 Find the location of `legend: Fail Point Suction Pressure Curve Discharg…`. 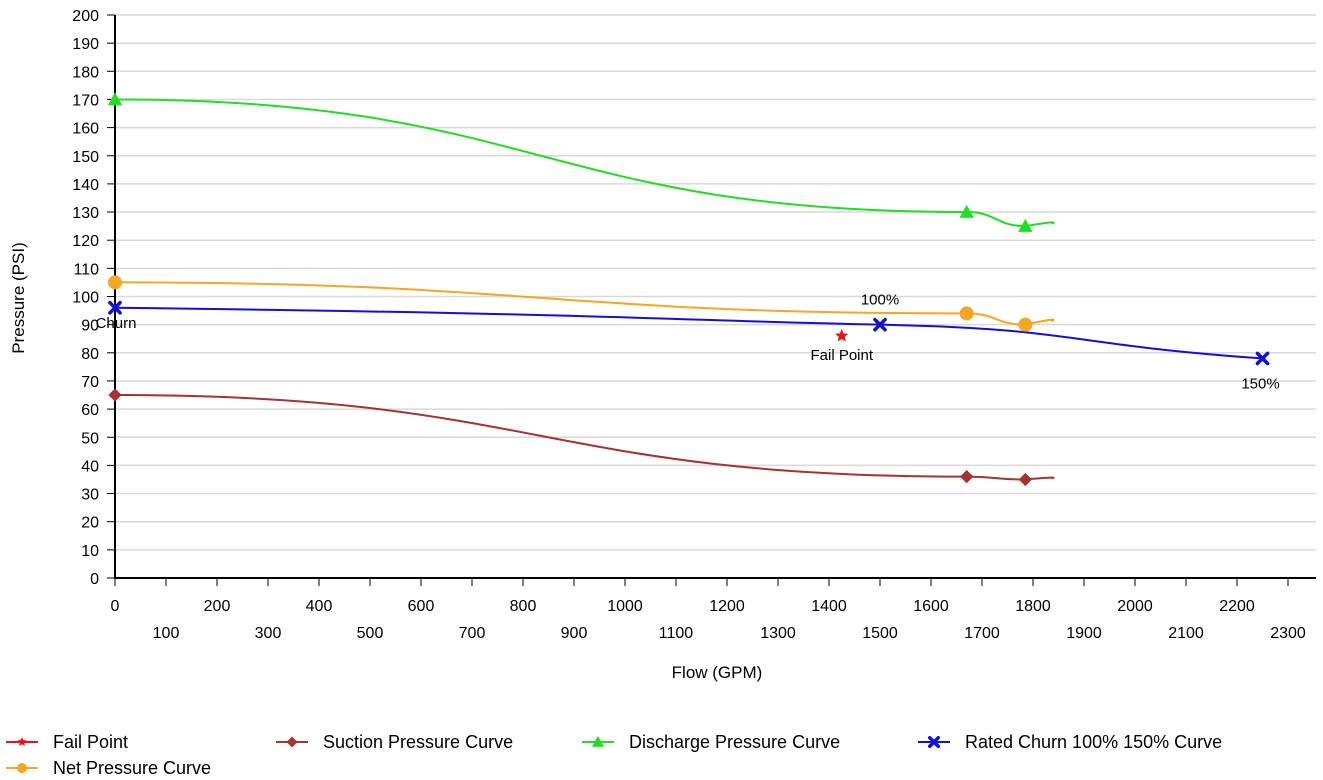

legend: Fail Point Suction Pressure Curve Discharg… is located at coordinates (614, 755).